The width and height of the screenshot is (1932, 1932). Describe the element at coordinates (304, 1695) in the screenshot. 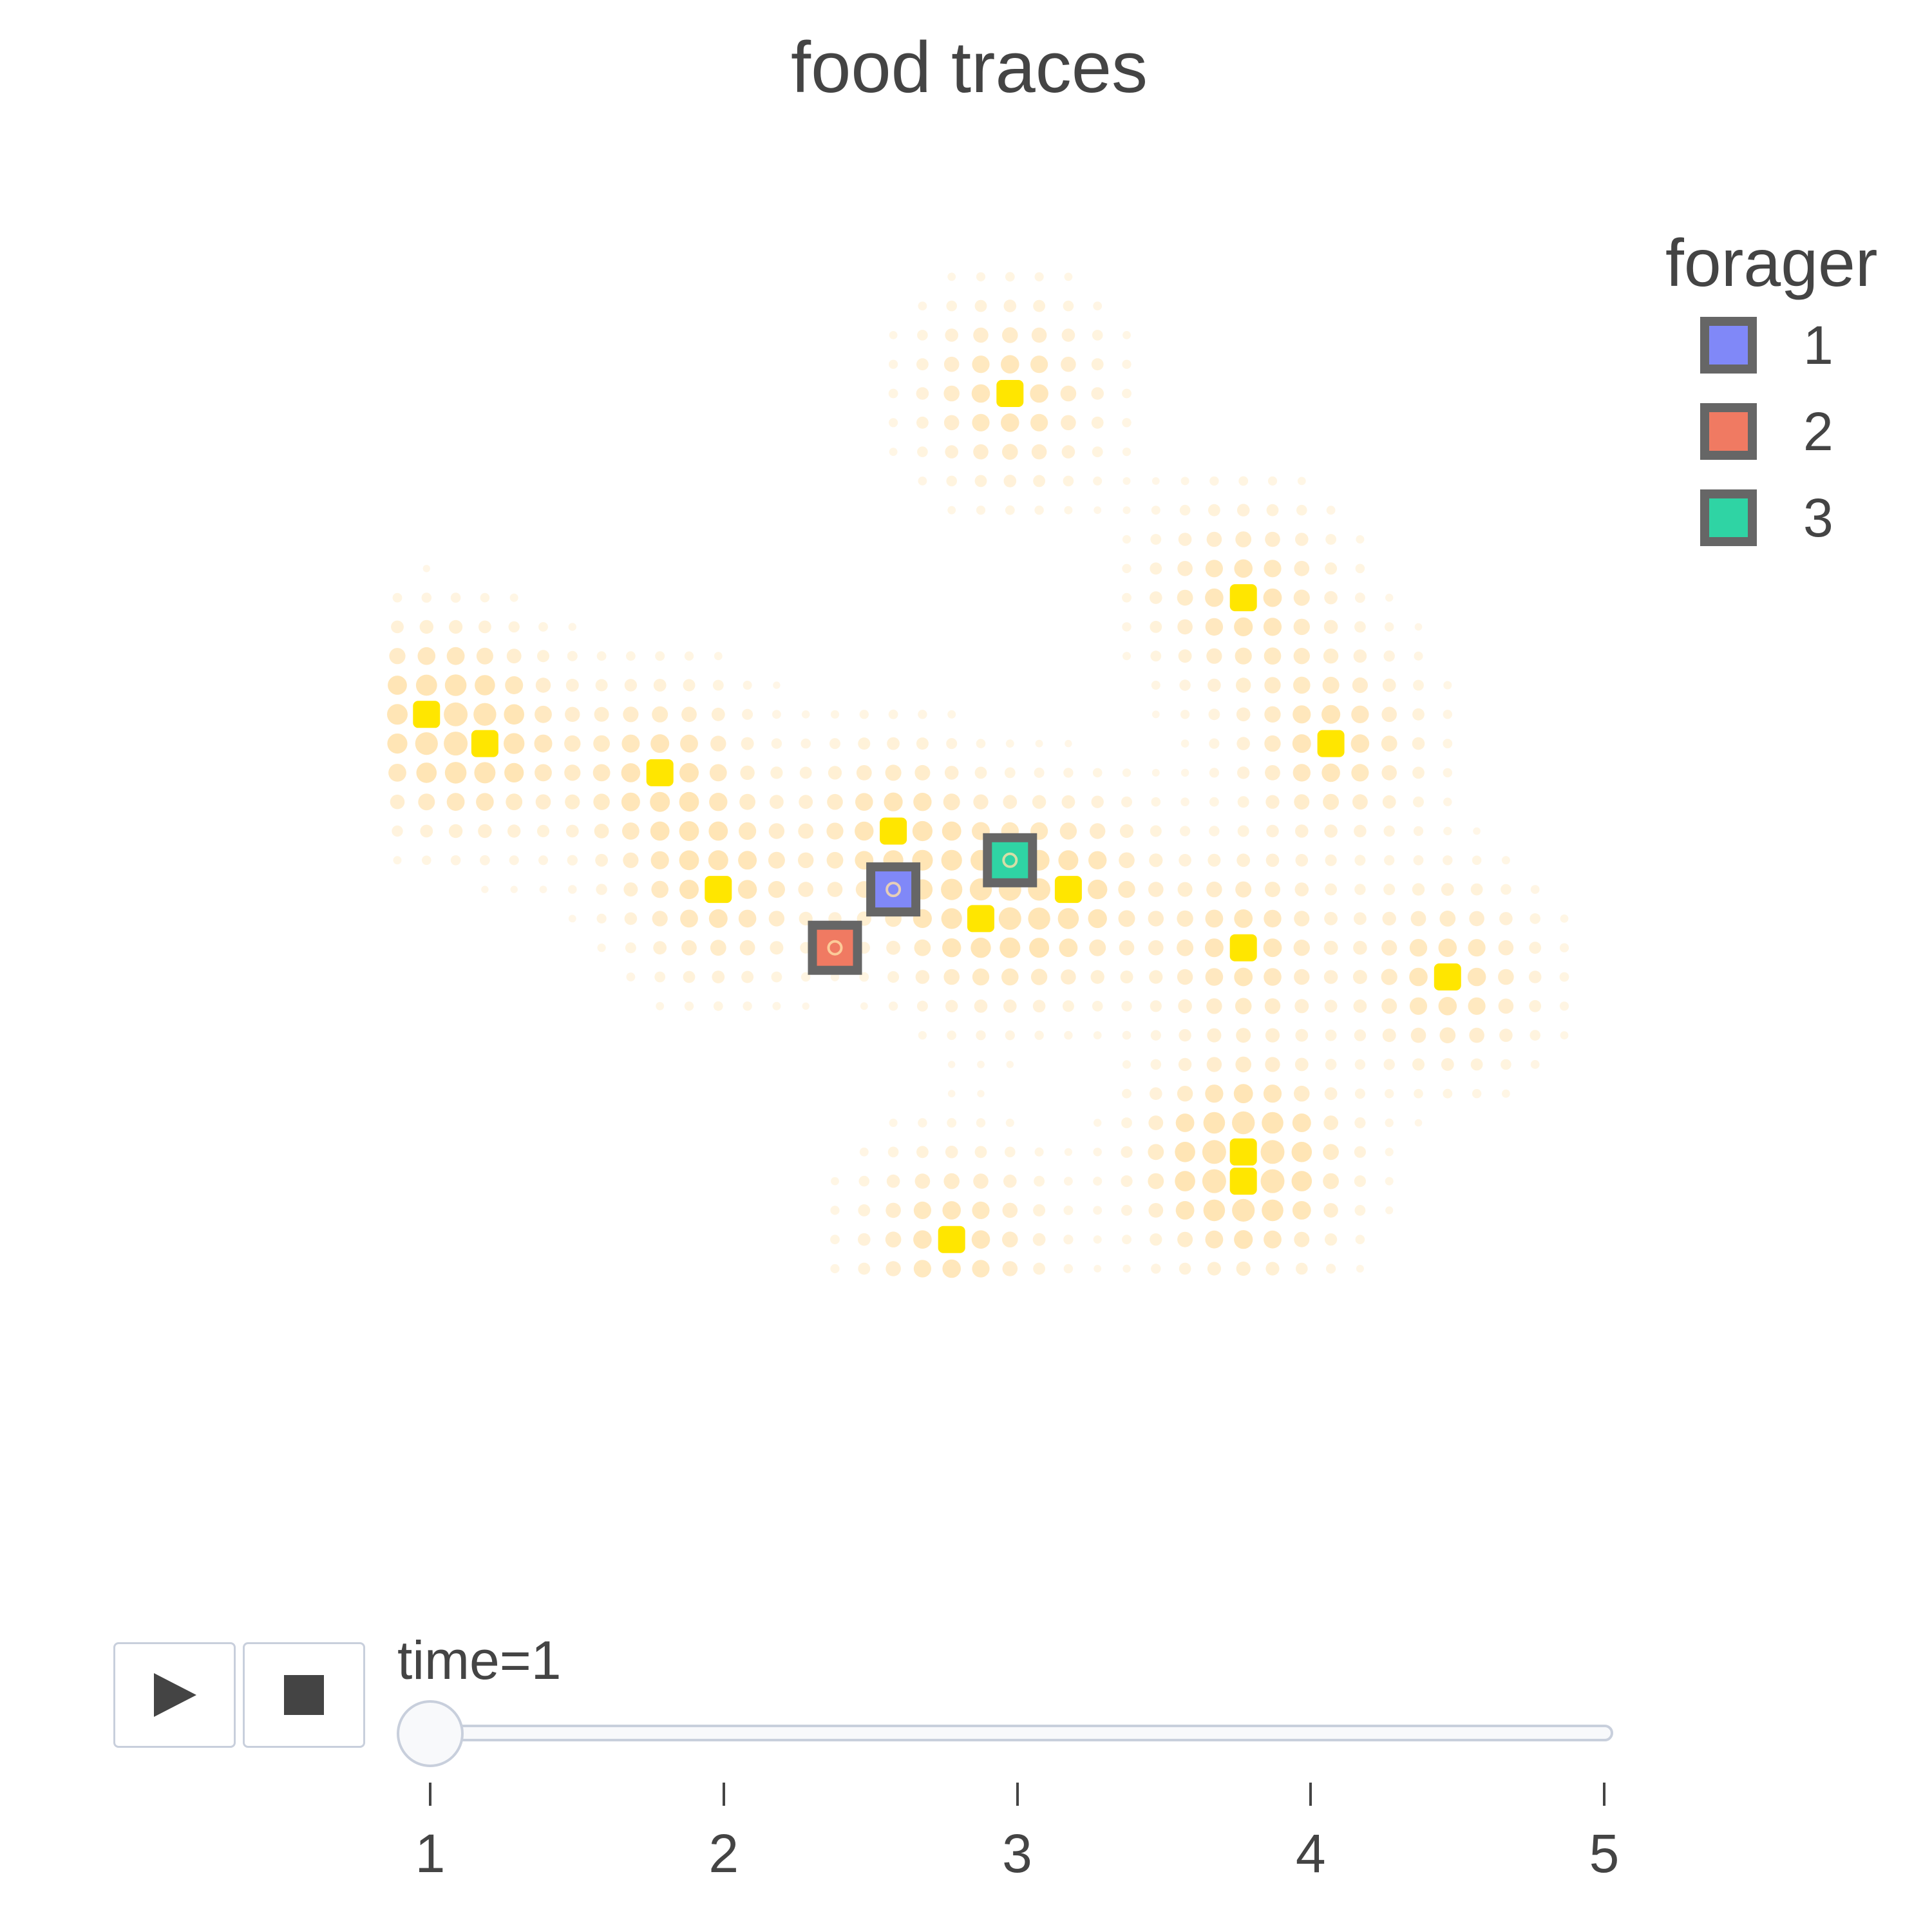

I see `stop-button` at that location.